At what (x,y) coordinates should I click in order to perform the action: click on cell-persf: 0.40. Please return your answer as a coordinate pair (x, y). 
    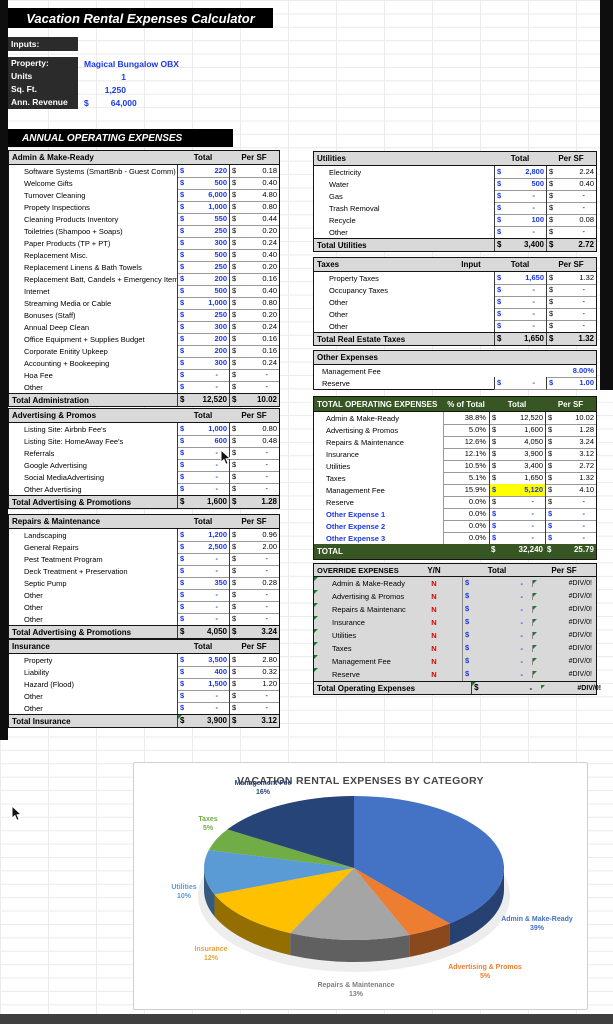
    Looking at the image, I should click on (261, 255).